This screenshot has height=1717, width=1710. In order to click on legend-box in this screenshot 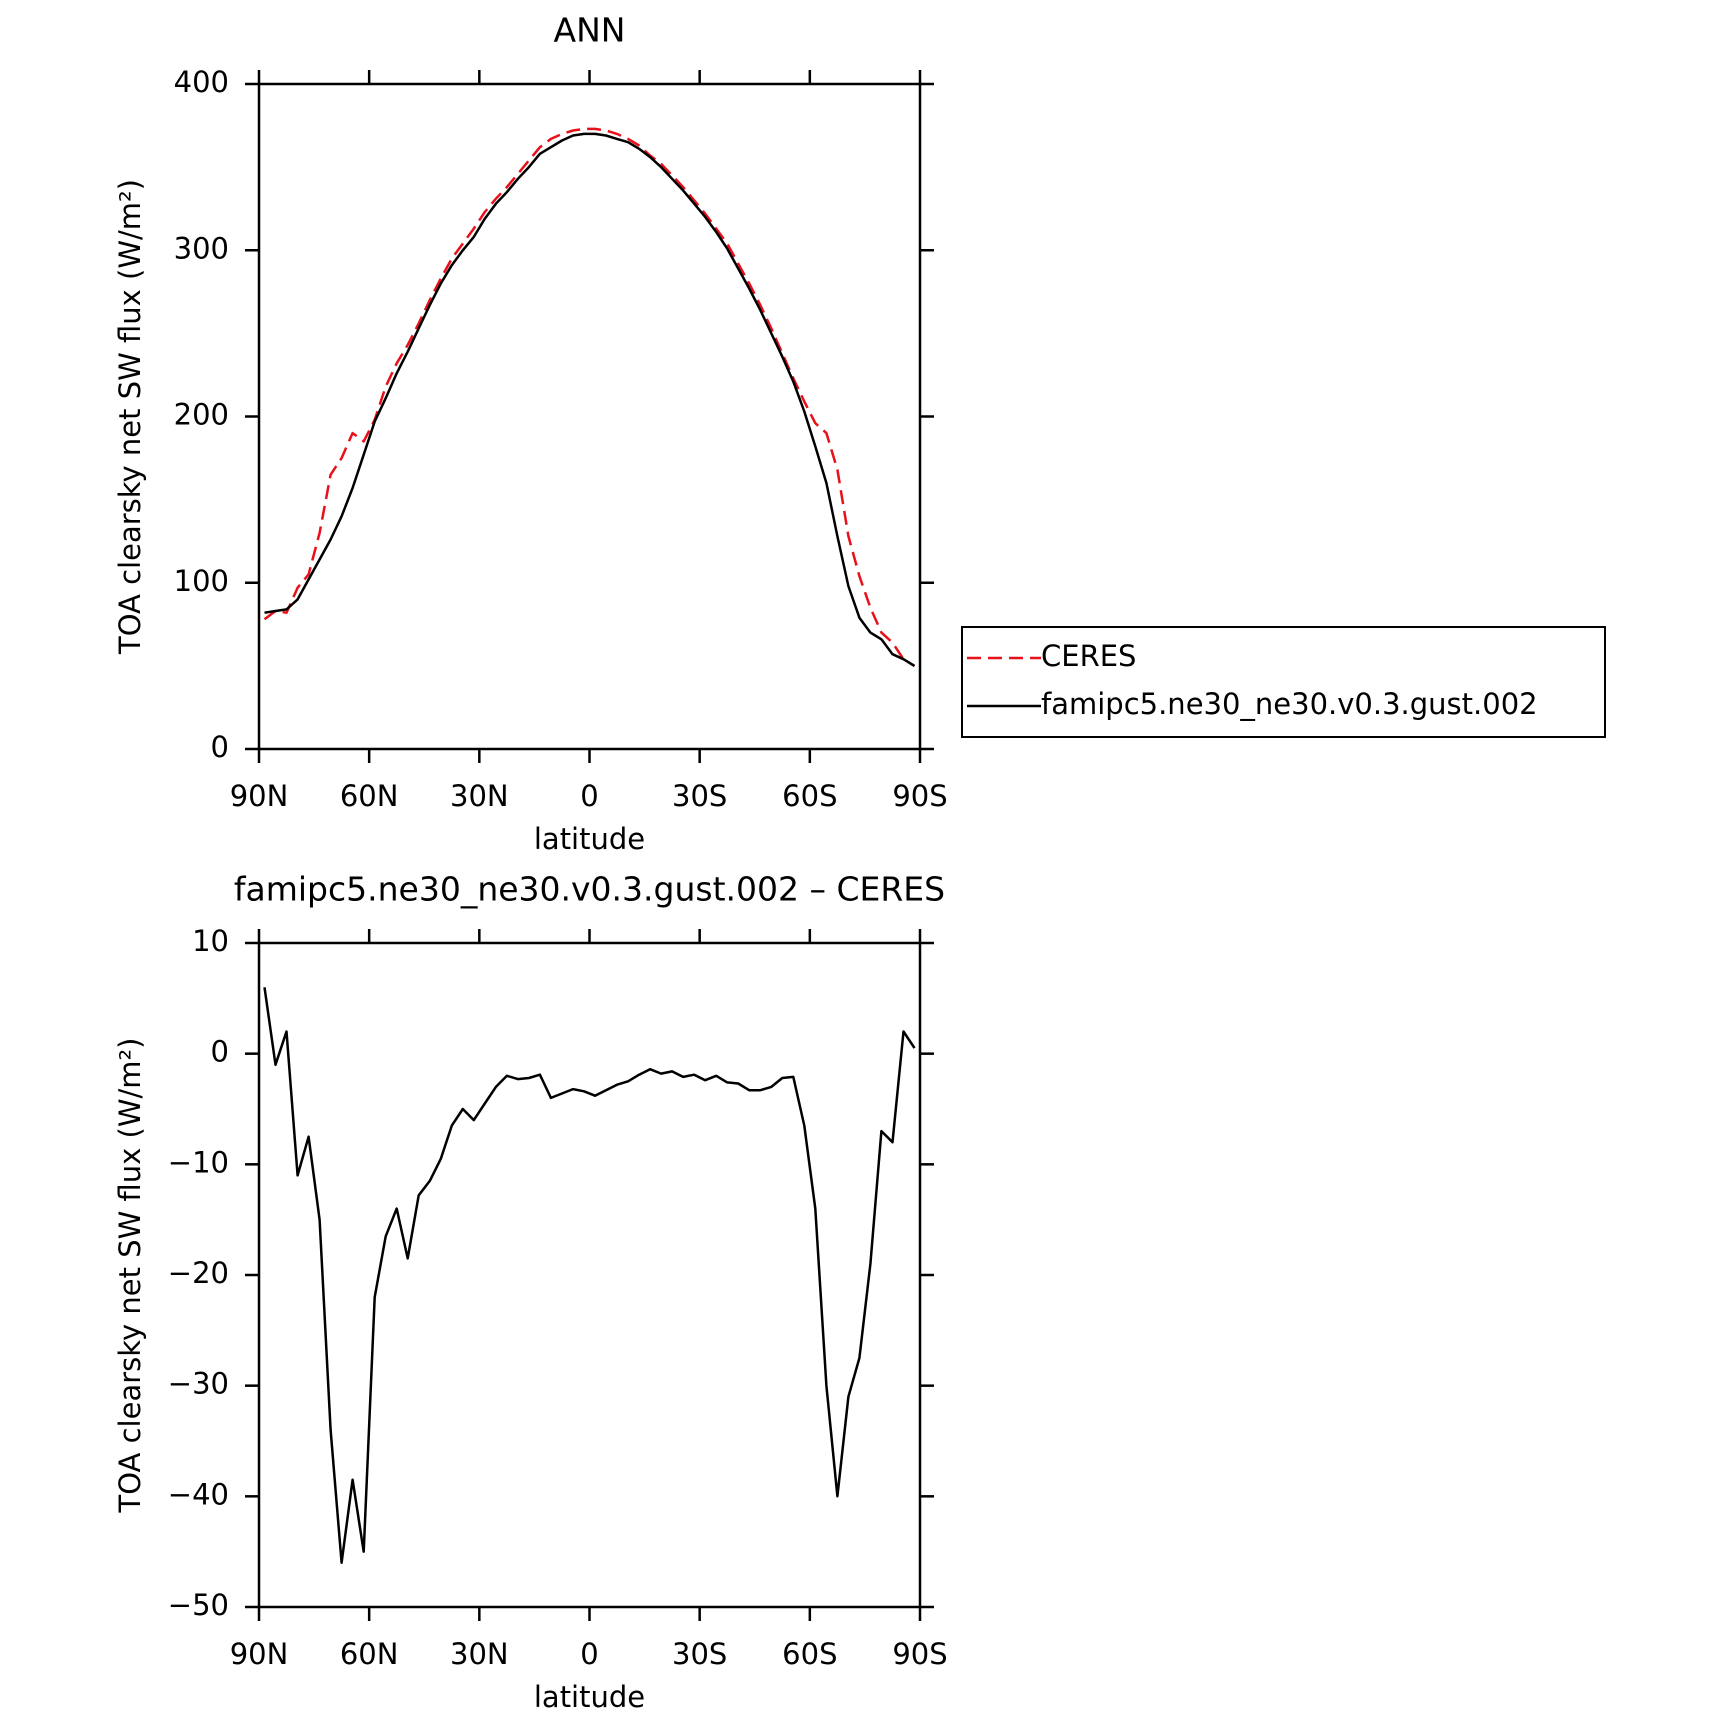, I will do `click(1283, 682)`.